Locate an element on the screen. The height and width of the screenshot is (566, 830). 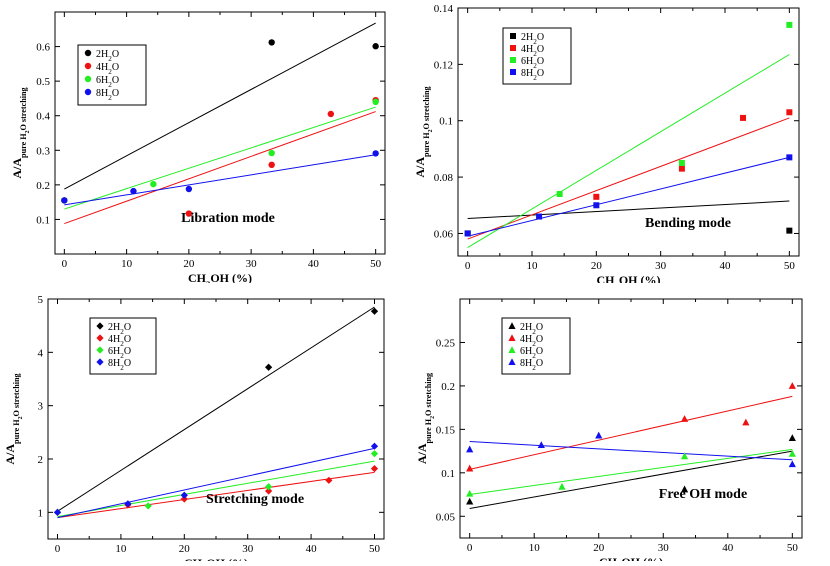
y-tick-label: 0.06 is located at coordinates (444, 234).